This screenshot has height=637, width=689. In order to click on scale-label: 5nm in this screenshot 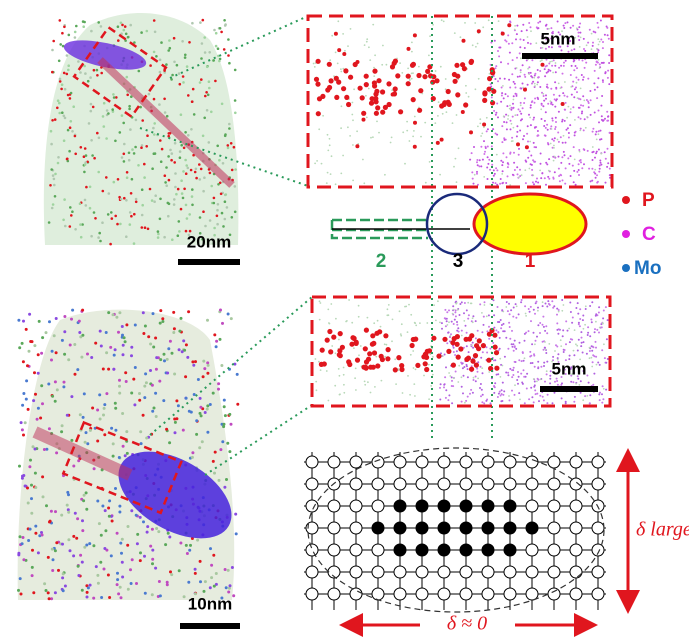, I will do `click(569, 368)`.